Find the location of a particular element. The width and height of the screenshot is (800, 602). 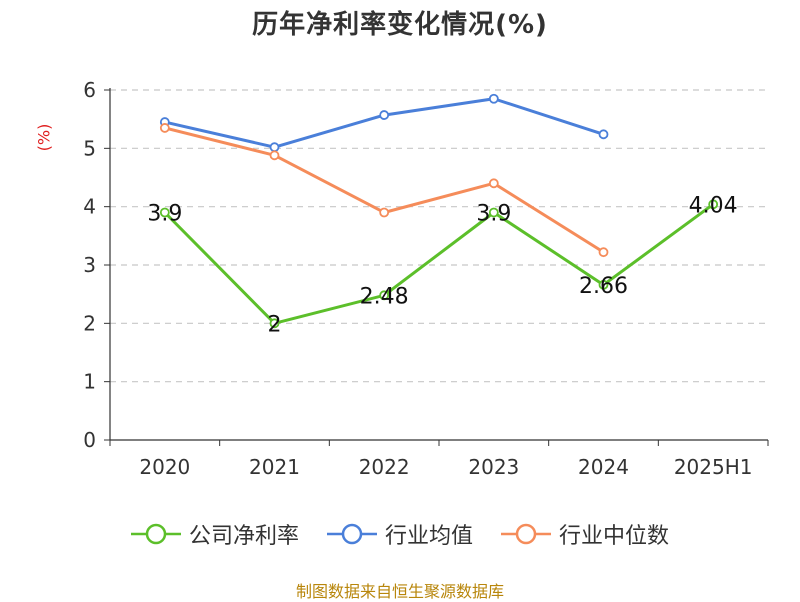

x-tick-label: 2020 is located at coordinates (164, 467).